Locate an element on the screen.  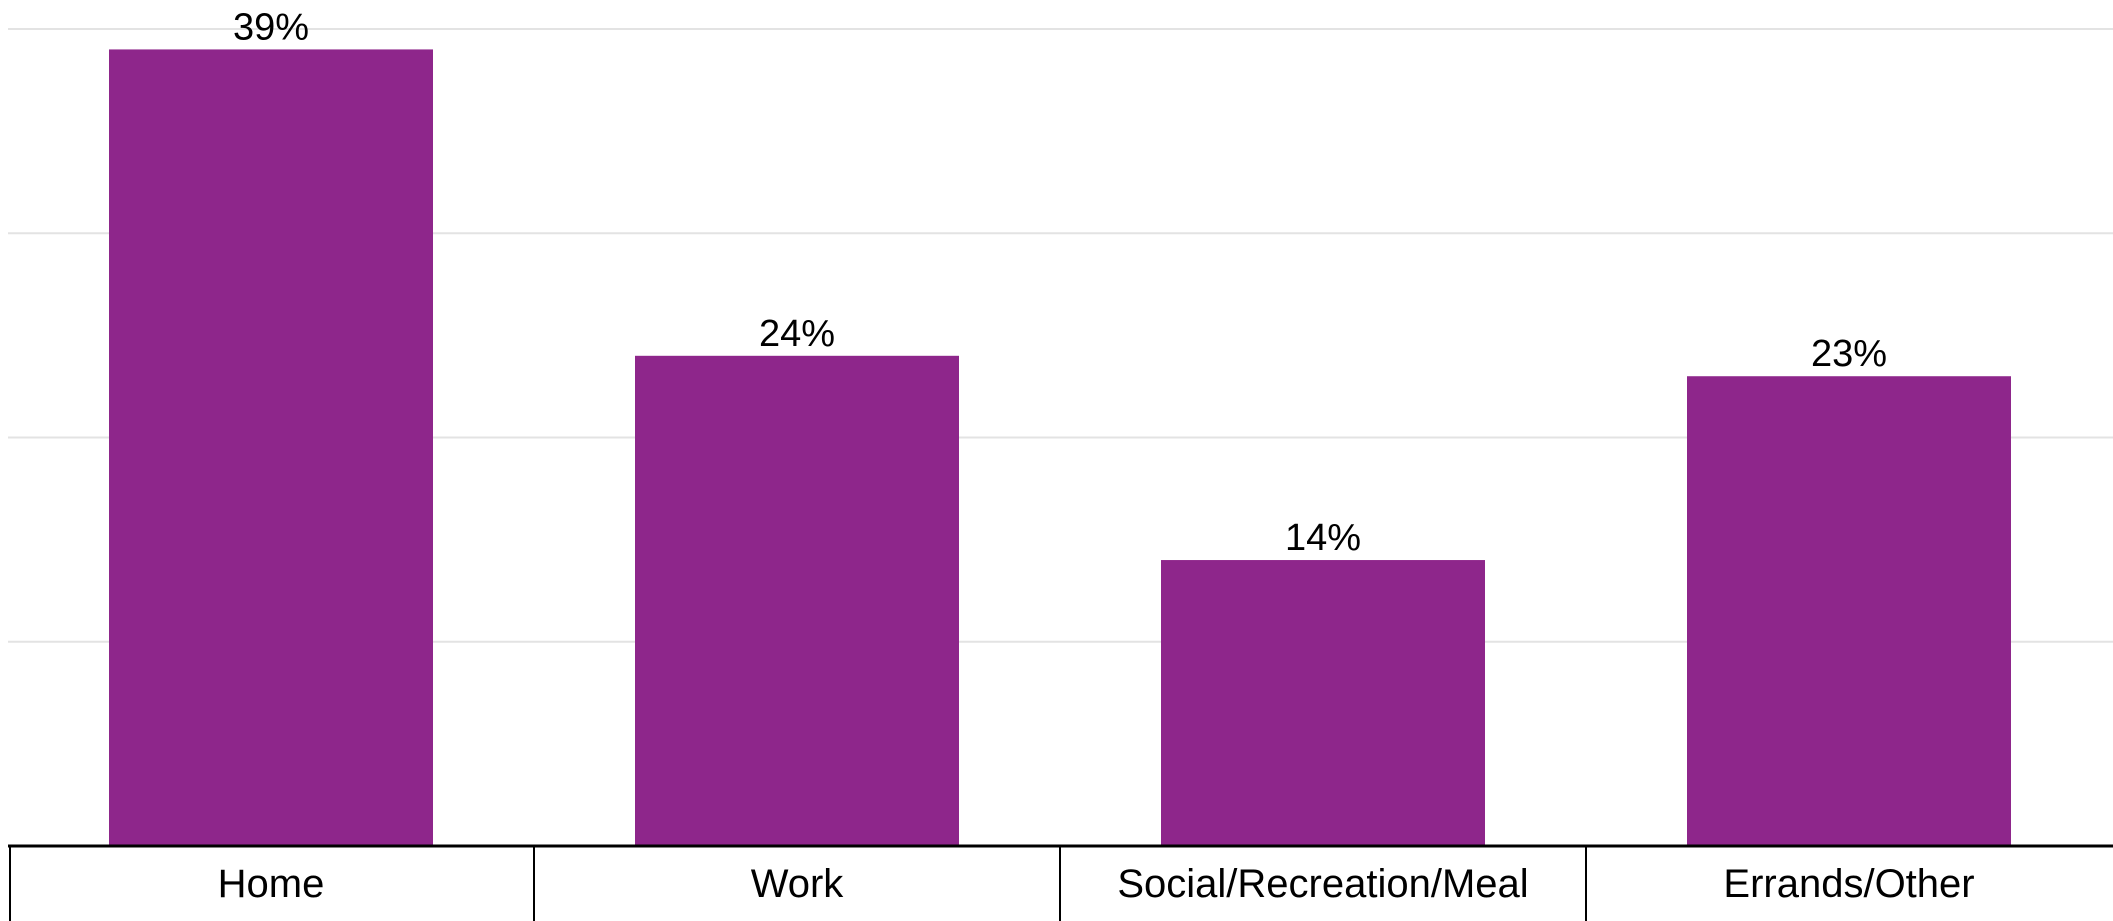
x-tick-label-work: Work is located at coordinates (798, 884).